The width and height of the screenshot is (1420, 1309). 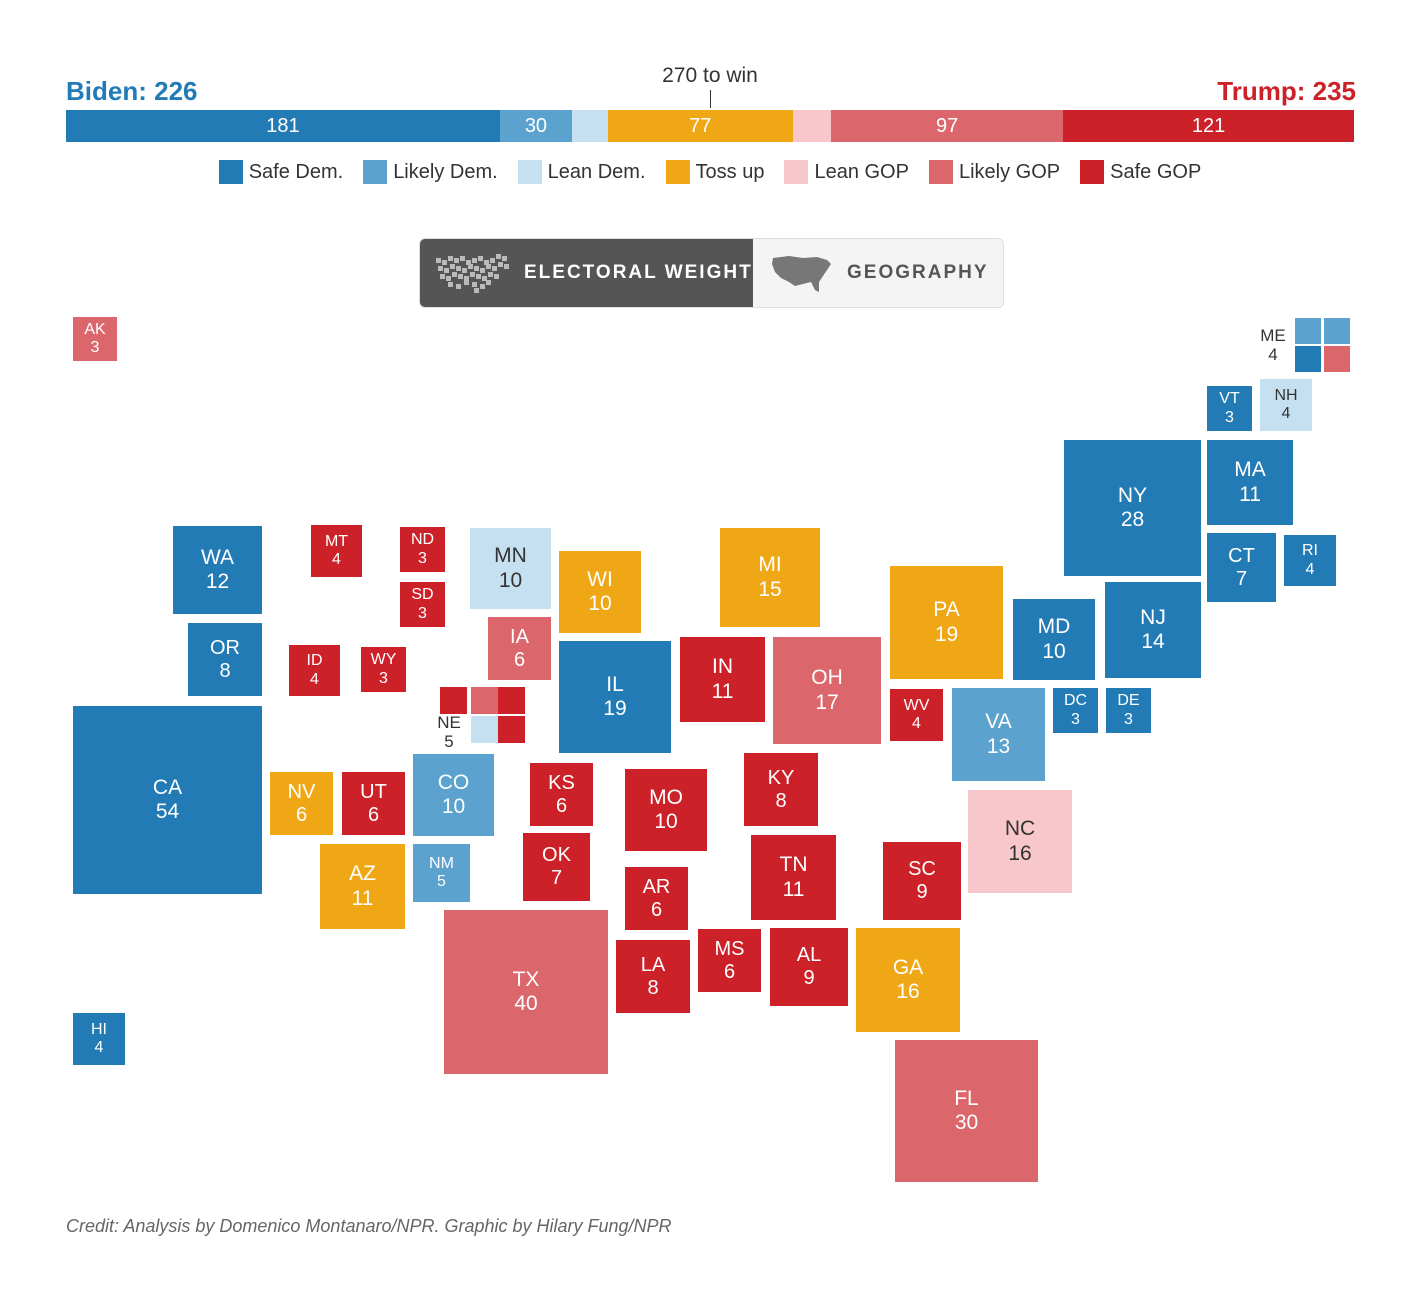 What do you see at coordinates (1153, 630) in the screenshot?
I see `state-tile-nj: NJ 14` at bounding box center [1153, 630].